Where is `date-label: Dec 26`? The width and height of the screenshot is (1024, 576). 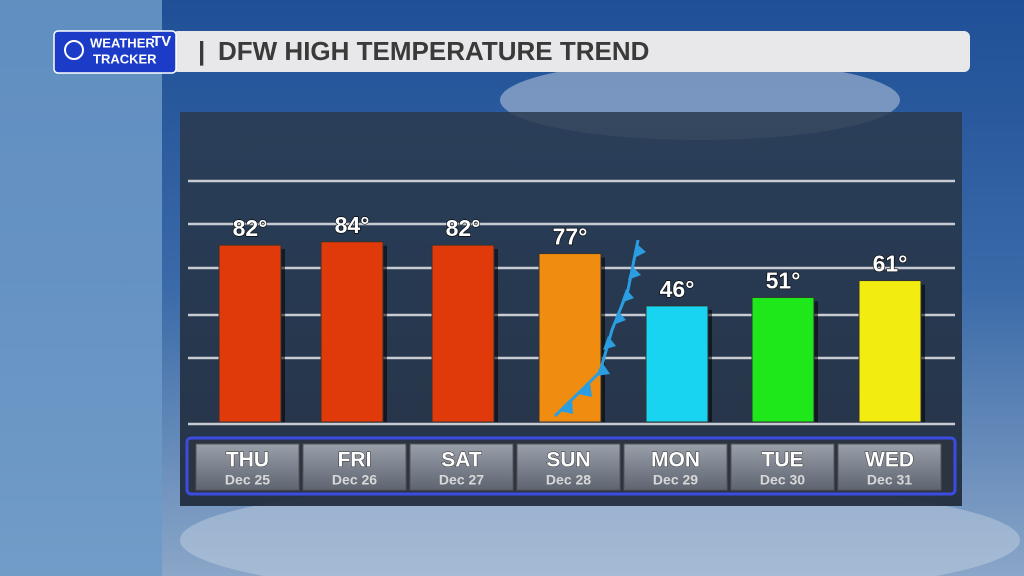 date-label: Dec 26 is located at coordinates (354, 480).